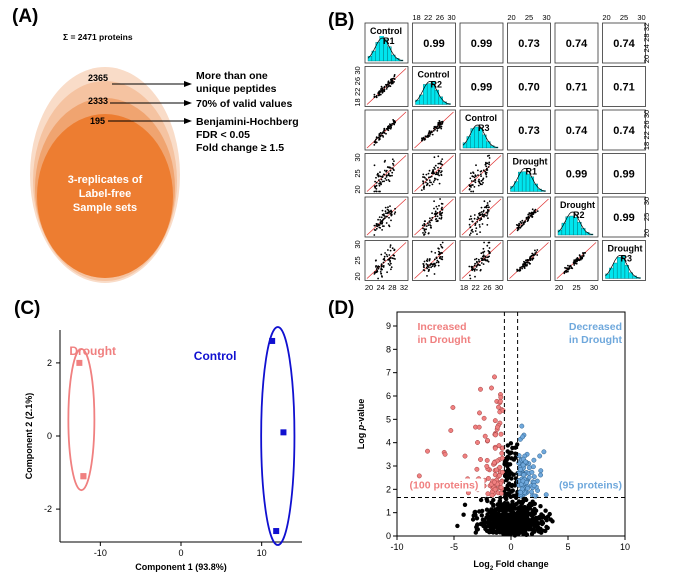  I want to click on top-axis-tick: 25, so click(529, 17).